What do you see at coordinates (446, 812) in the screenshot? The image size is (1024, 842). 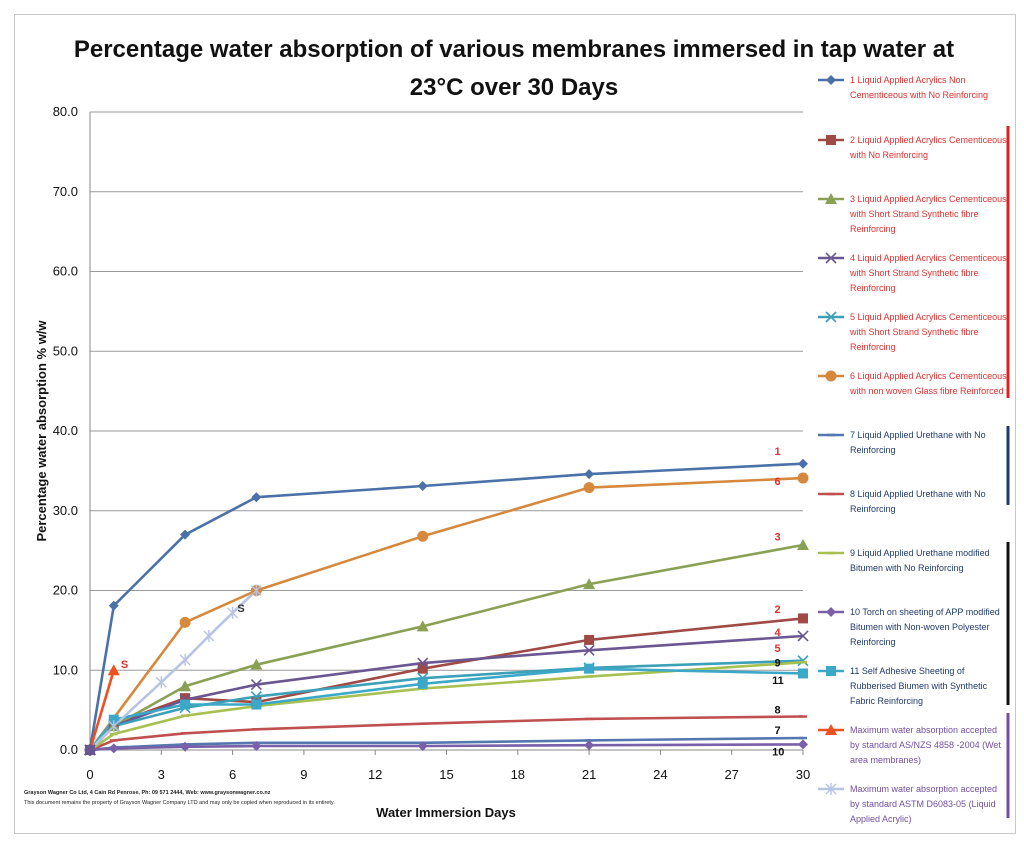 I see `x-axis-title: Water Immersion Days` at bounding box center [446, 812].